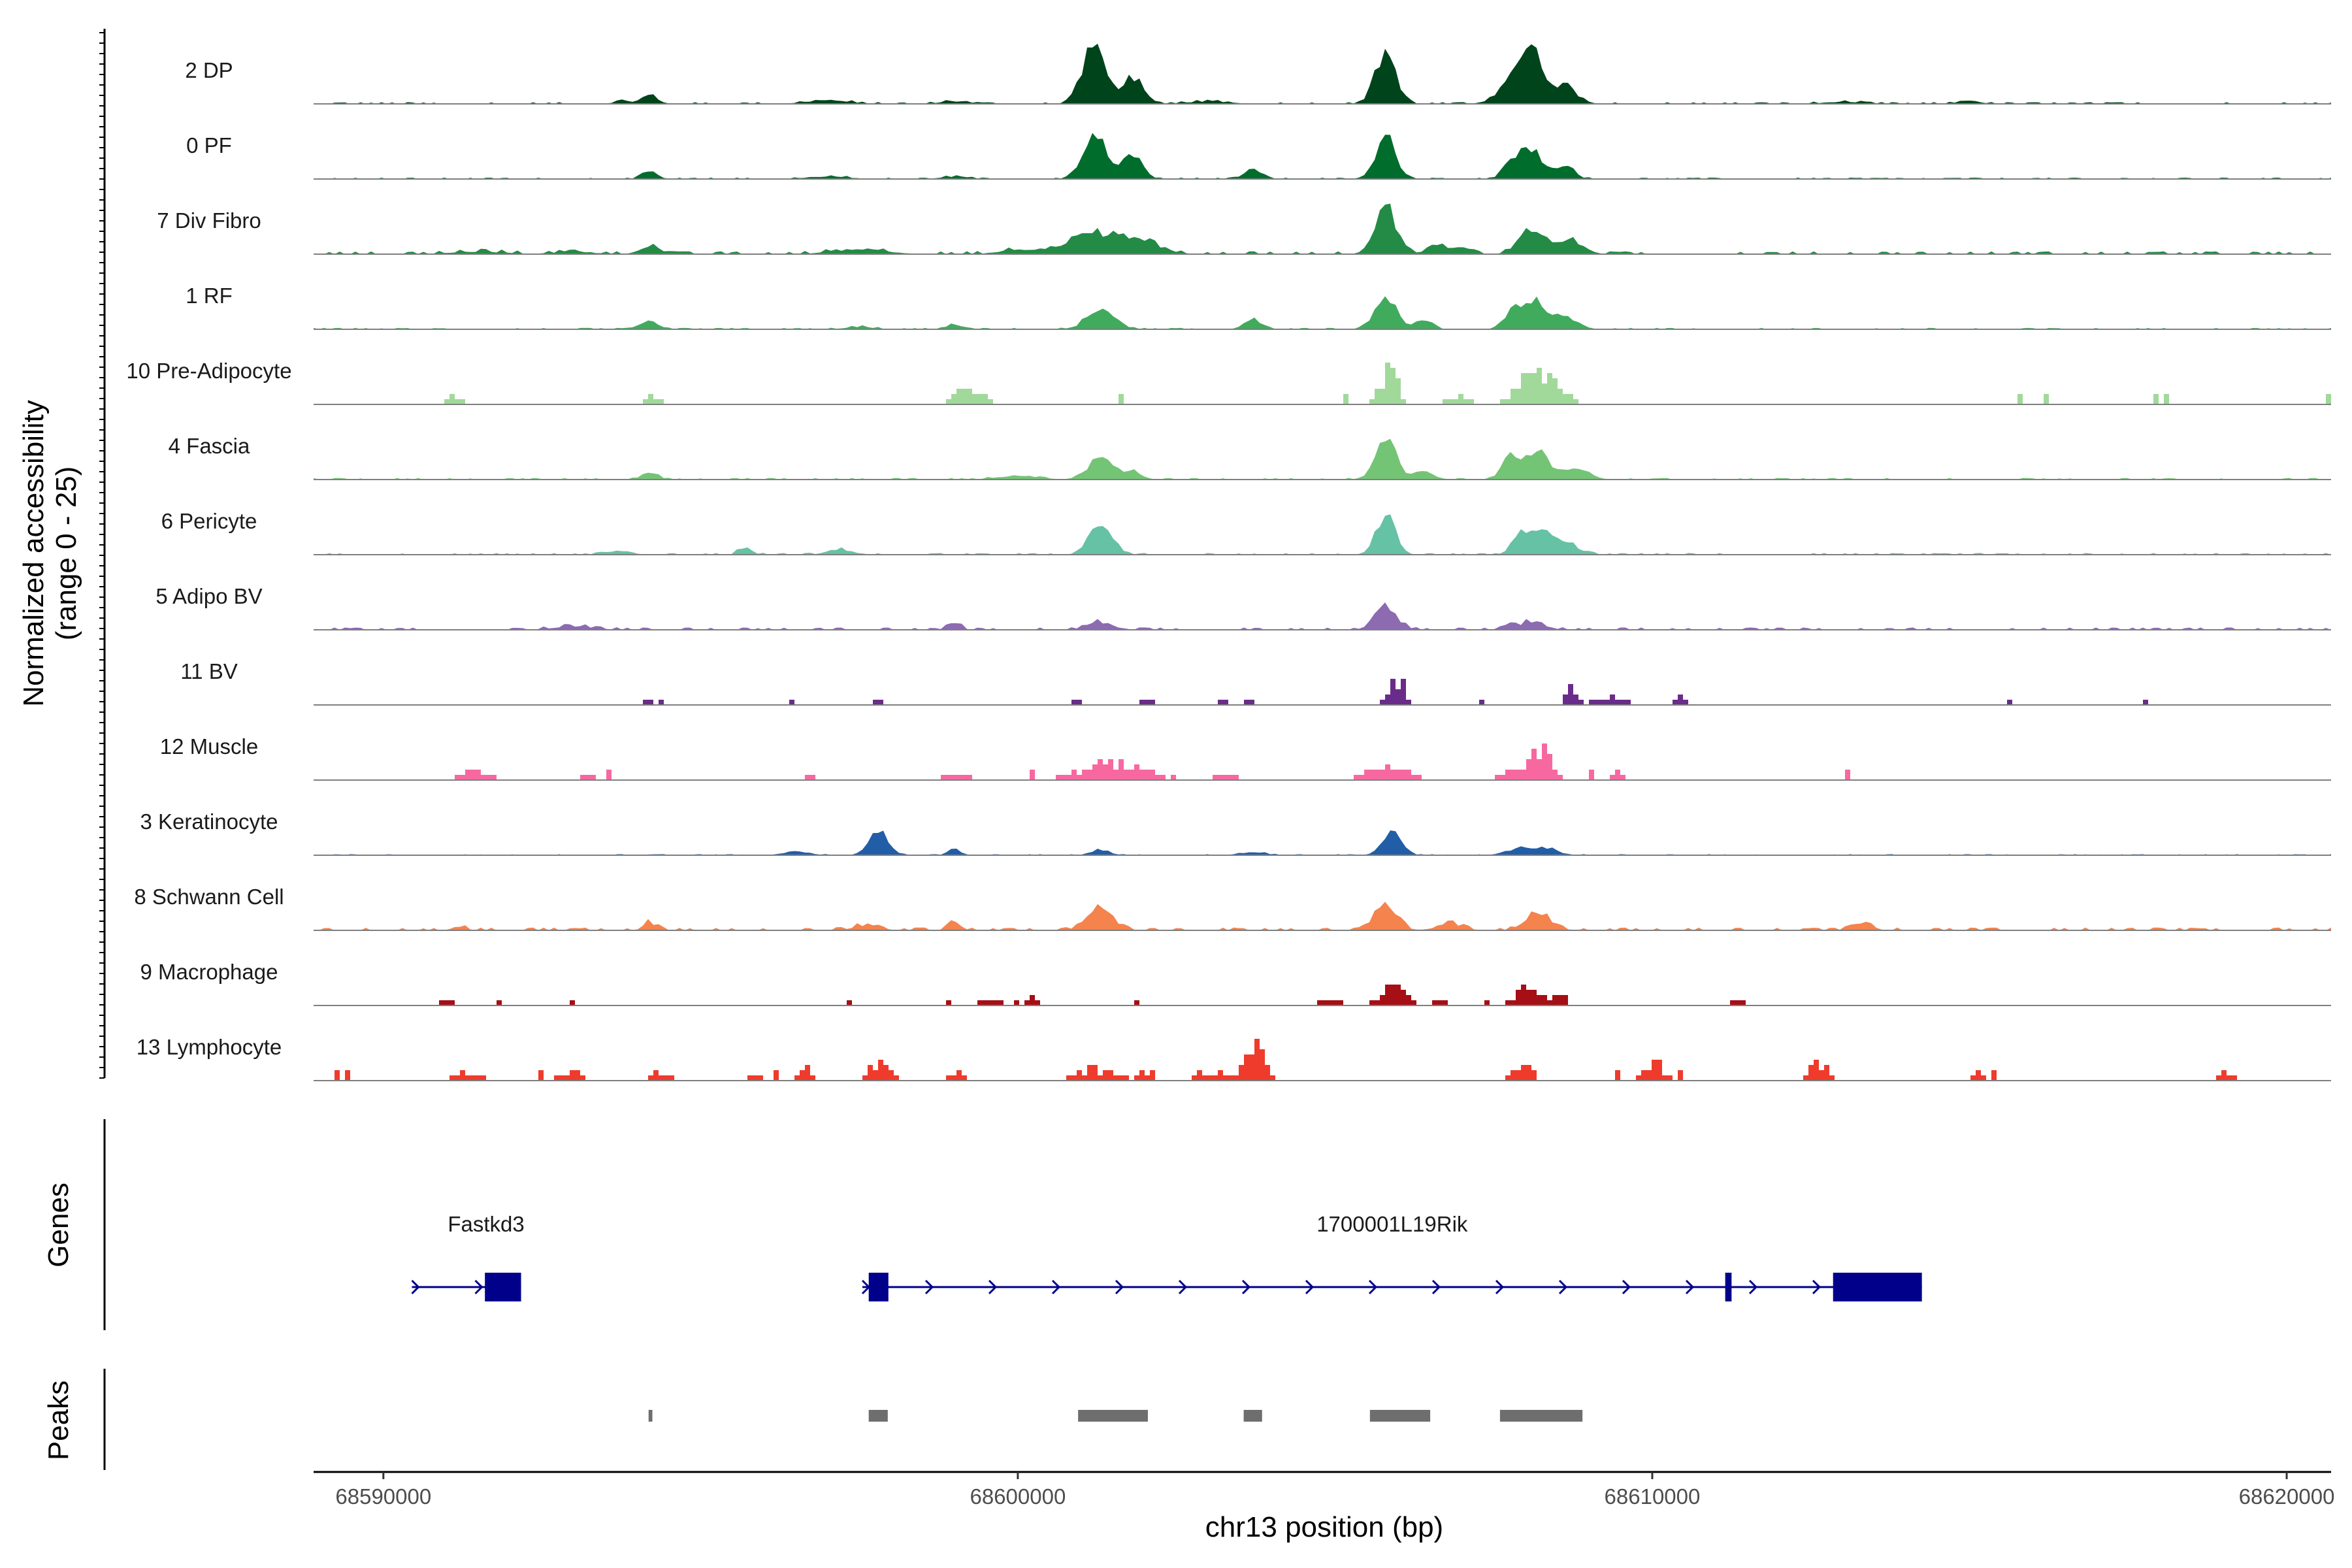  Describe the element at coordinates (208, 671) in the screenshot. I see `track-label: 11 BV` at that location.